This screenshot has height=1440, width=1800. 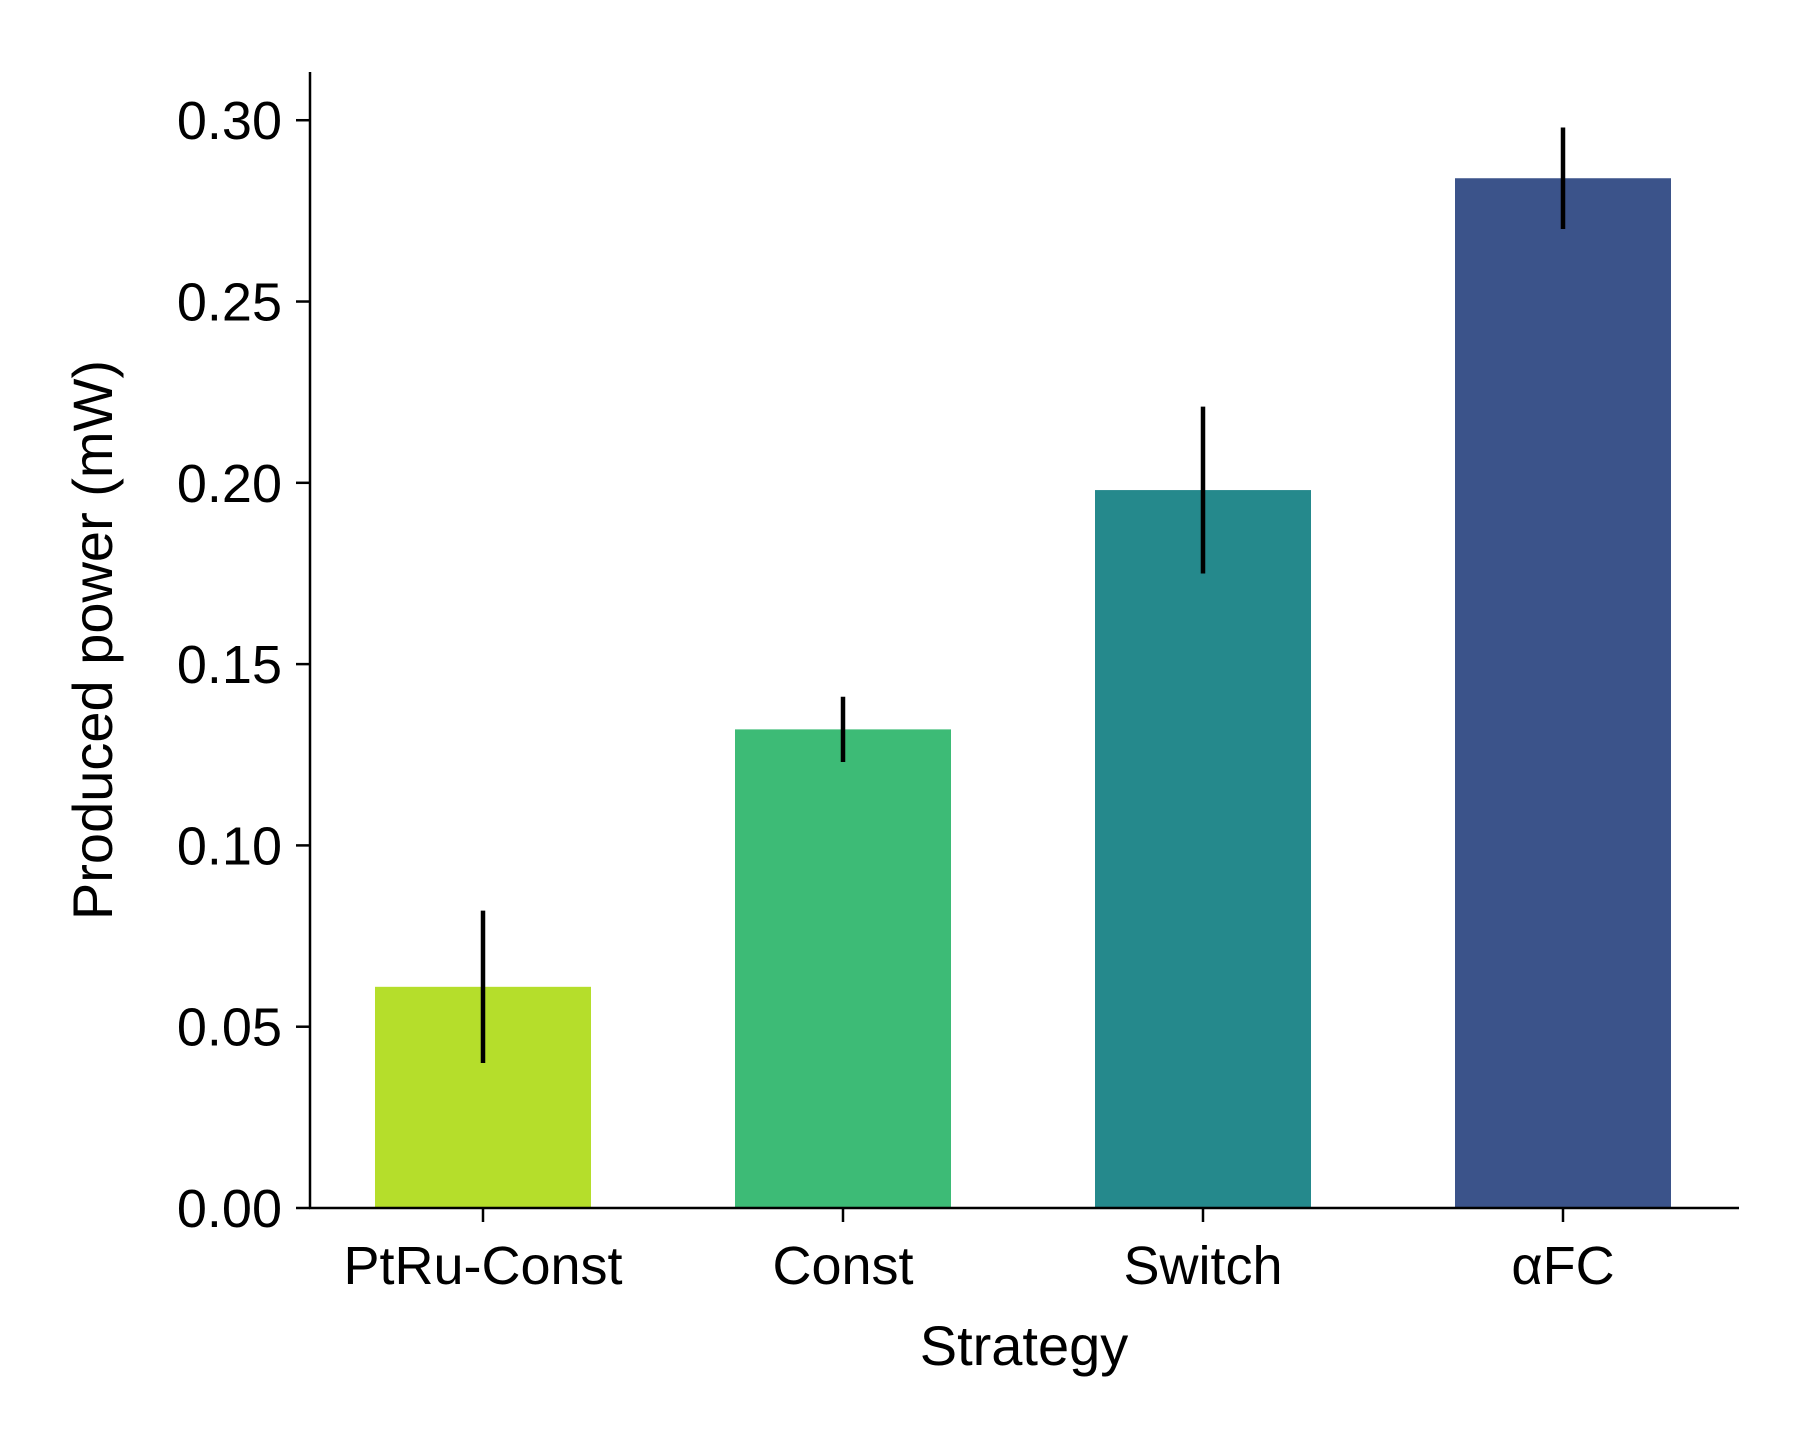 What do you see at coordinates (92, 640) in the screenshot?
I see `y-axis-label: Produced power (mW)` at bounding box center [92, 640].